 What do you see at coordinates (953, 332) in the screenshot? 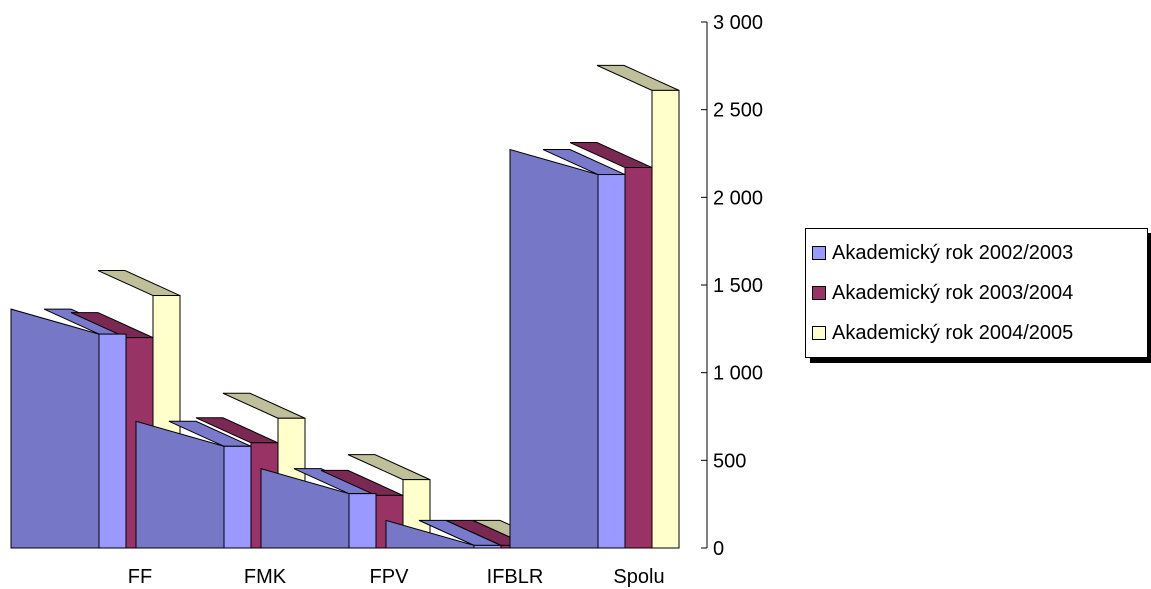
I see `legend-label: Akademický rok 2004/2005` at bounding box center [953, 332].